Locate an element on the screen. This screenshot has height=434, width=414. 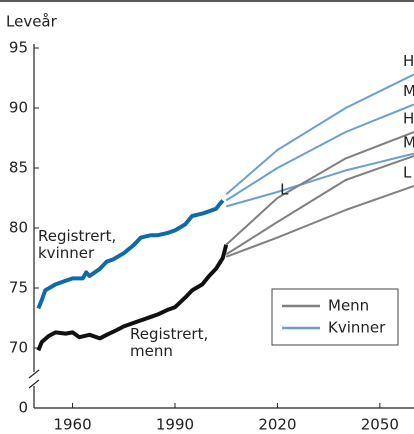
legend-label: Menn is located at coordinates (348, 306).